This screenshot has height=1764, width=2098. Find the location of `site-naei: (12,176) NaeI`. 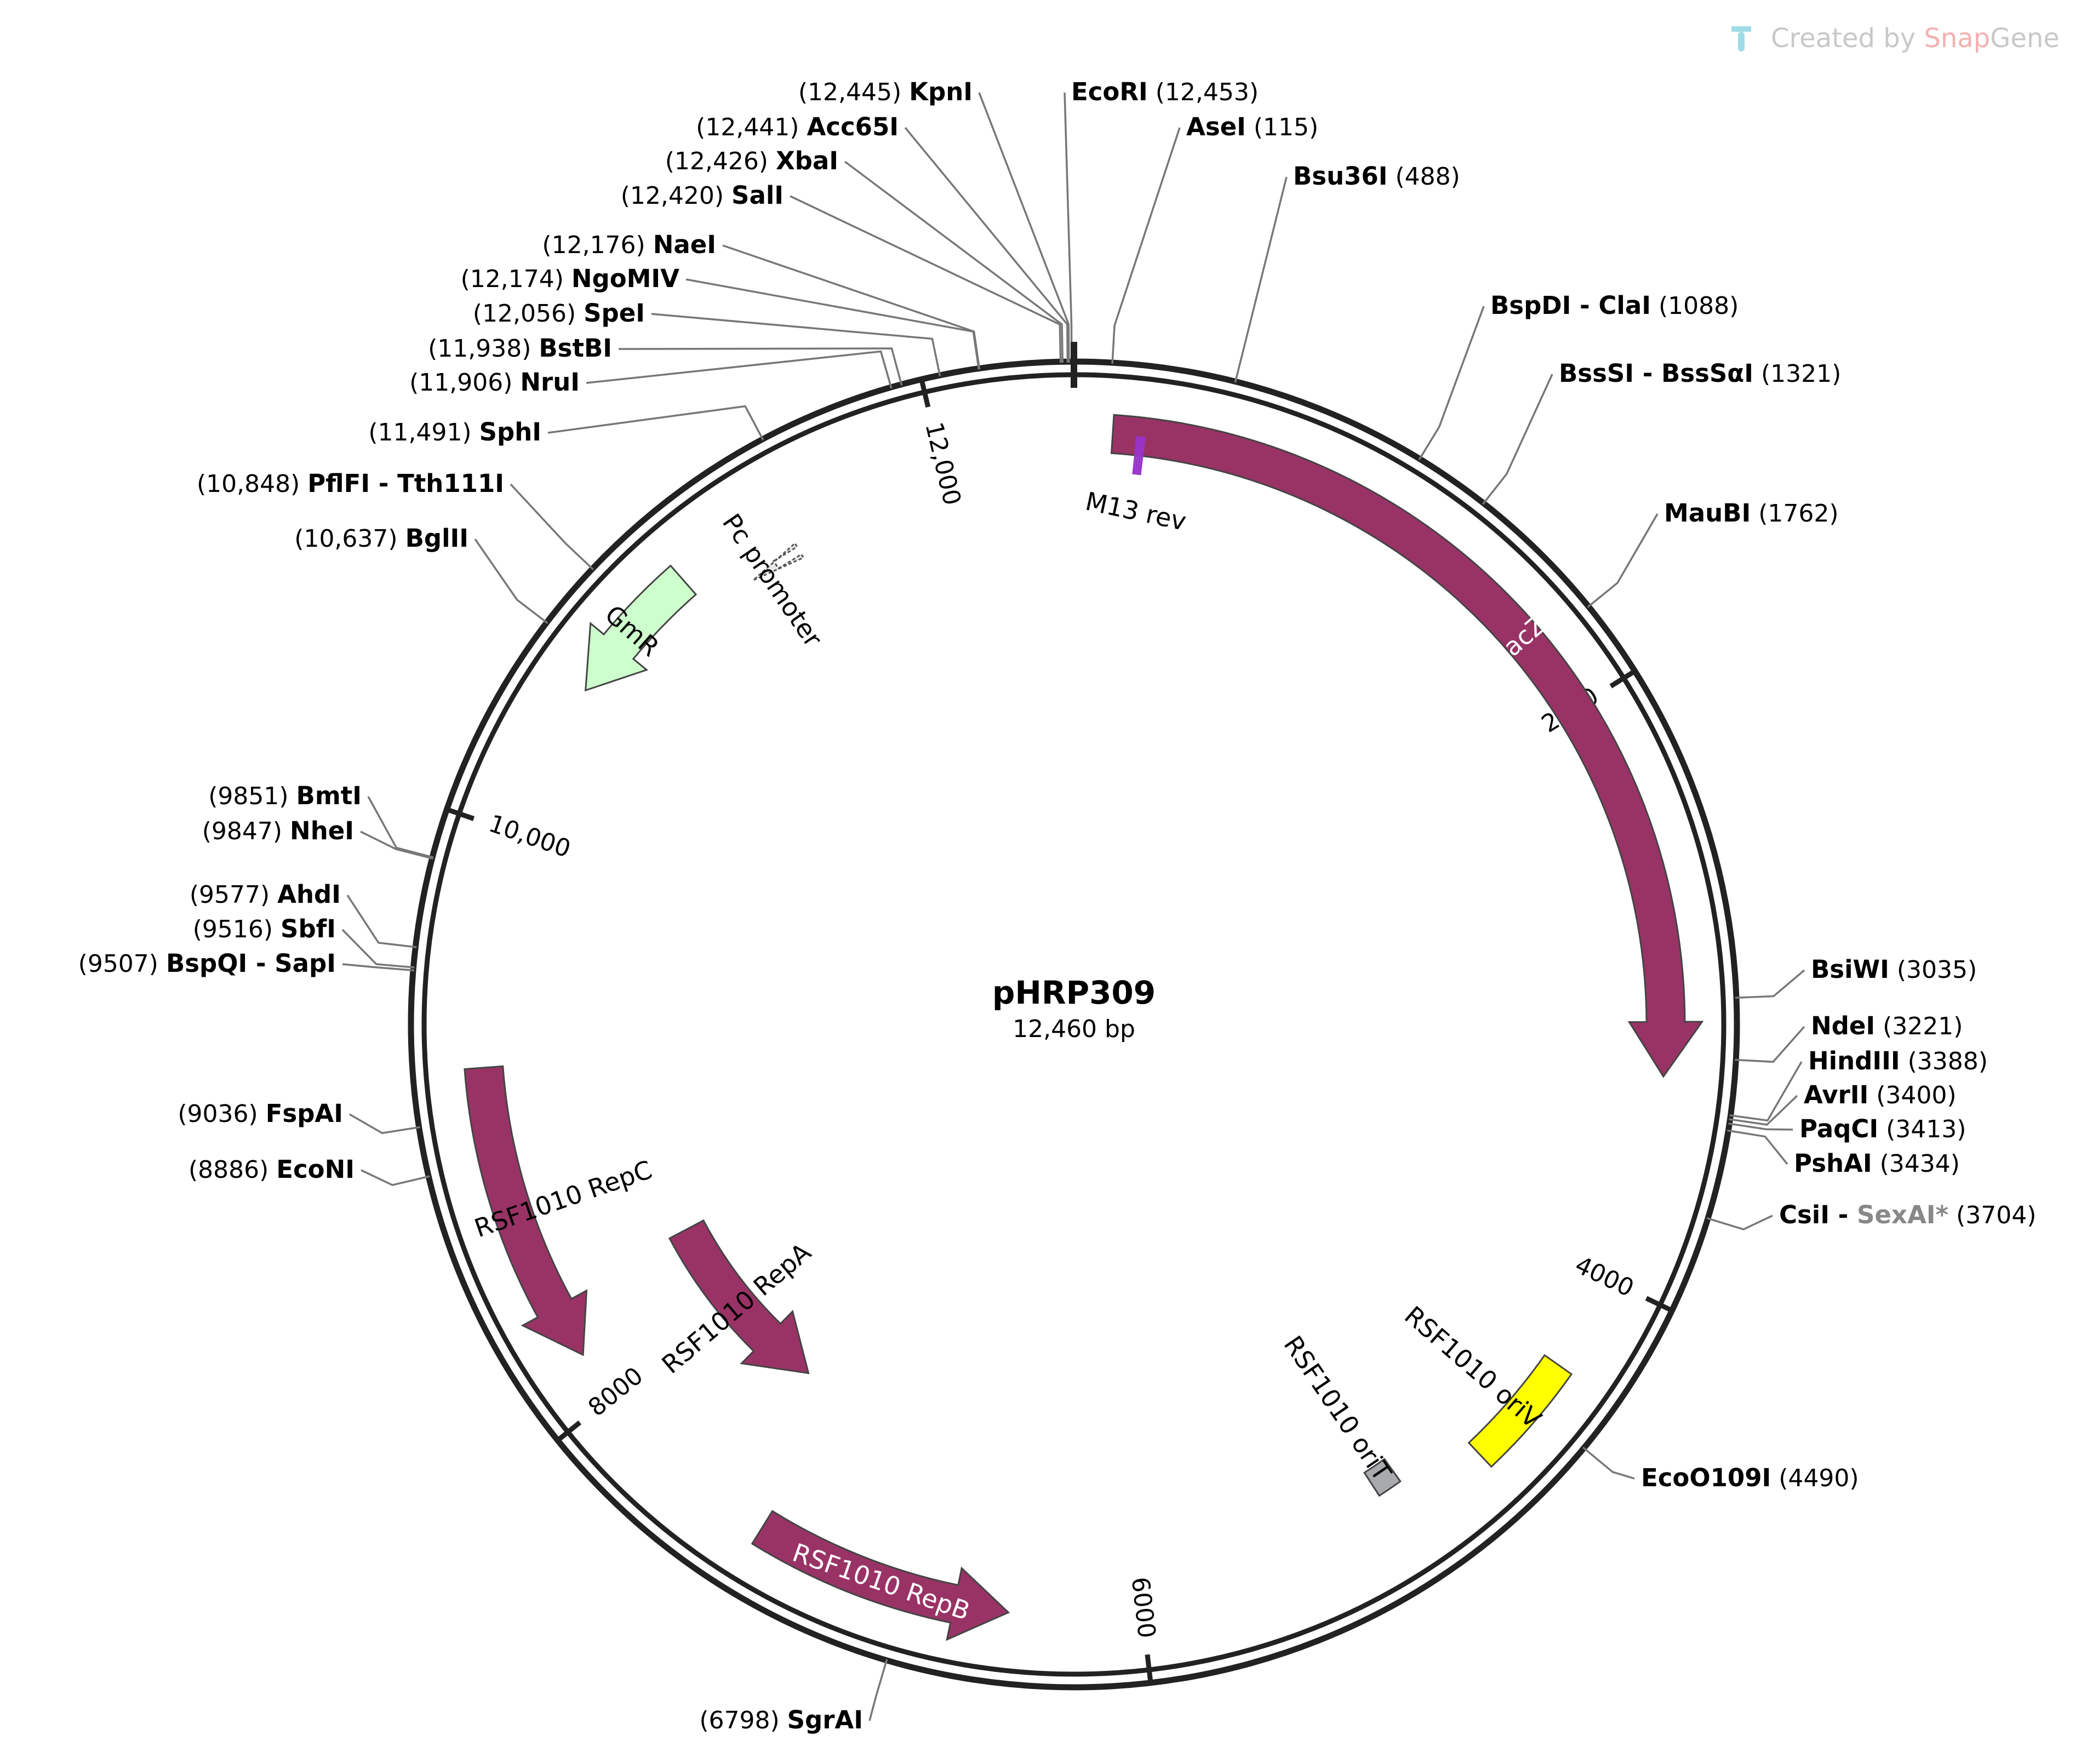

site-naei: (12,176) NaeI is located at coordinates (762, 300).